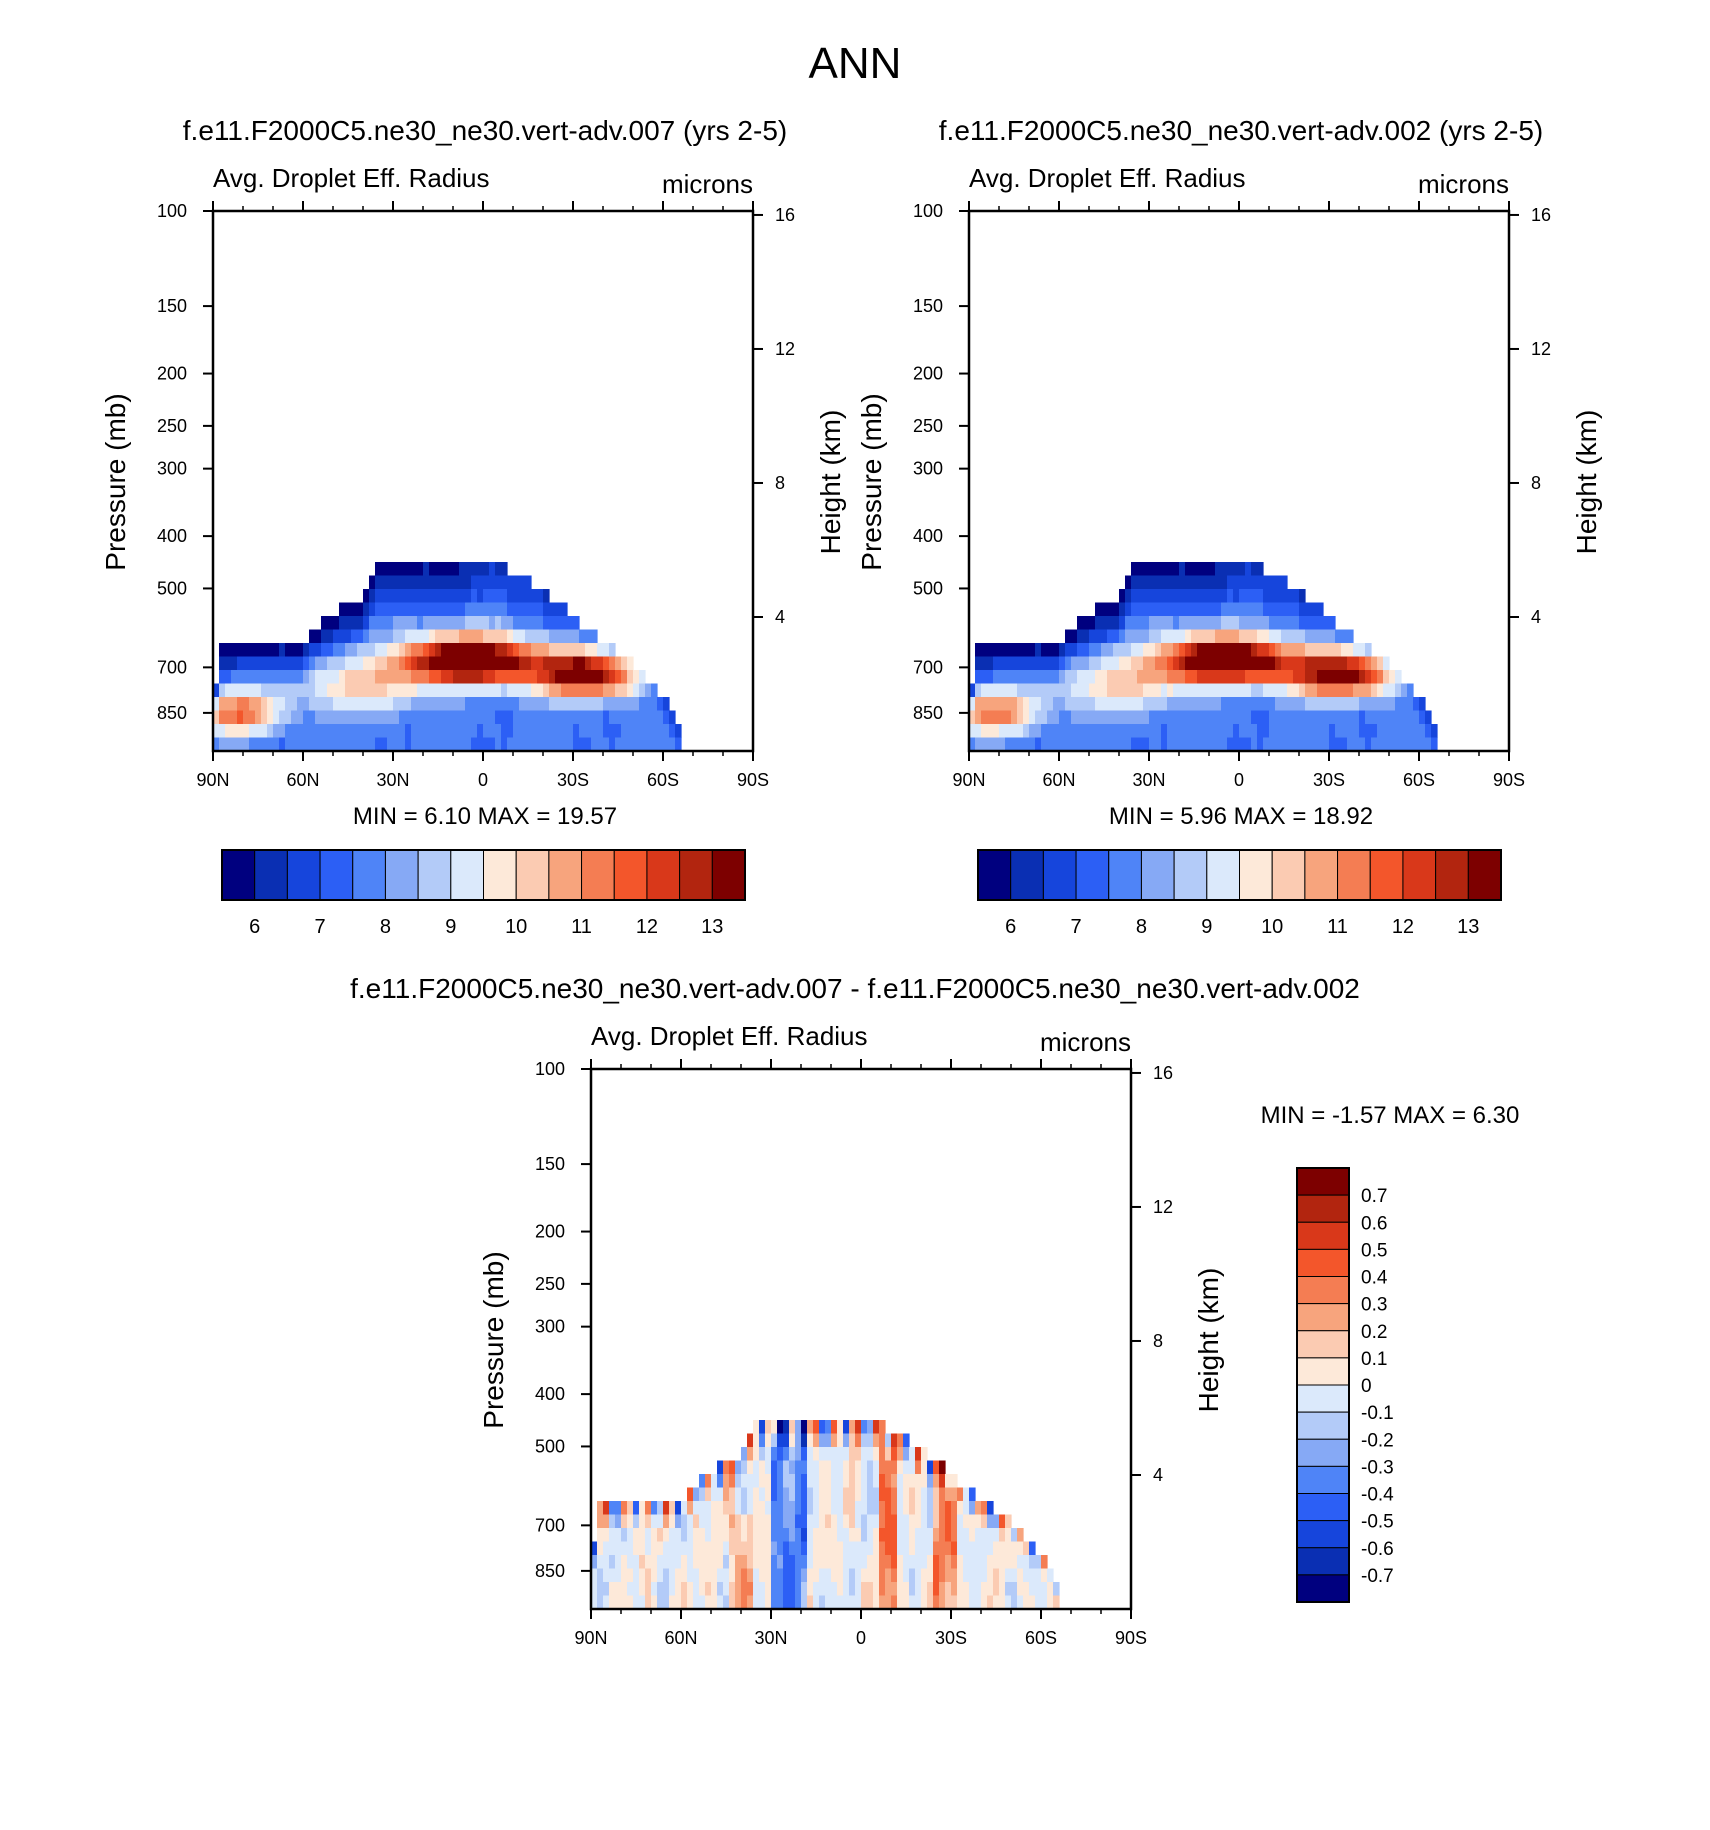 Image resolution: width=1710 pixels, height=1830 pixels. I want to click on panel-2-ytick-label: 300, so click(928, 469).